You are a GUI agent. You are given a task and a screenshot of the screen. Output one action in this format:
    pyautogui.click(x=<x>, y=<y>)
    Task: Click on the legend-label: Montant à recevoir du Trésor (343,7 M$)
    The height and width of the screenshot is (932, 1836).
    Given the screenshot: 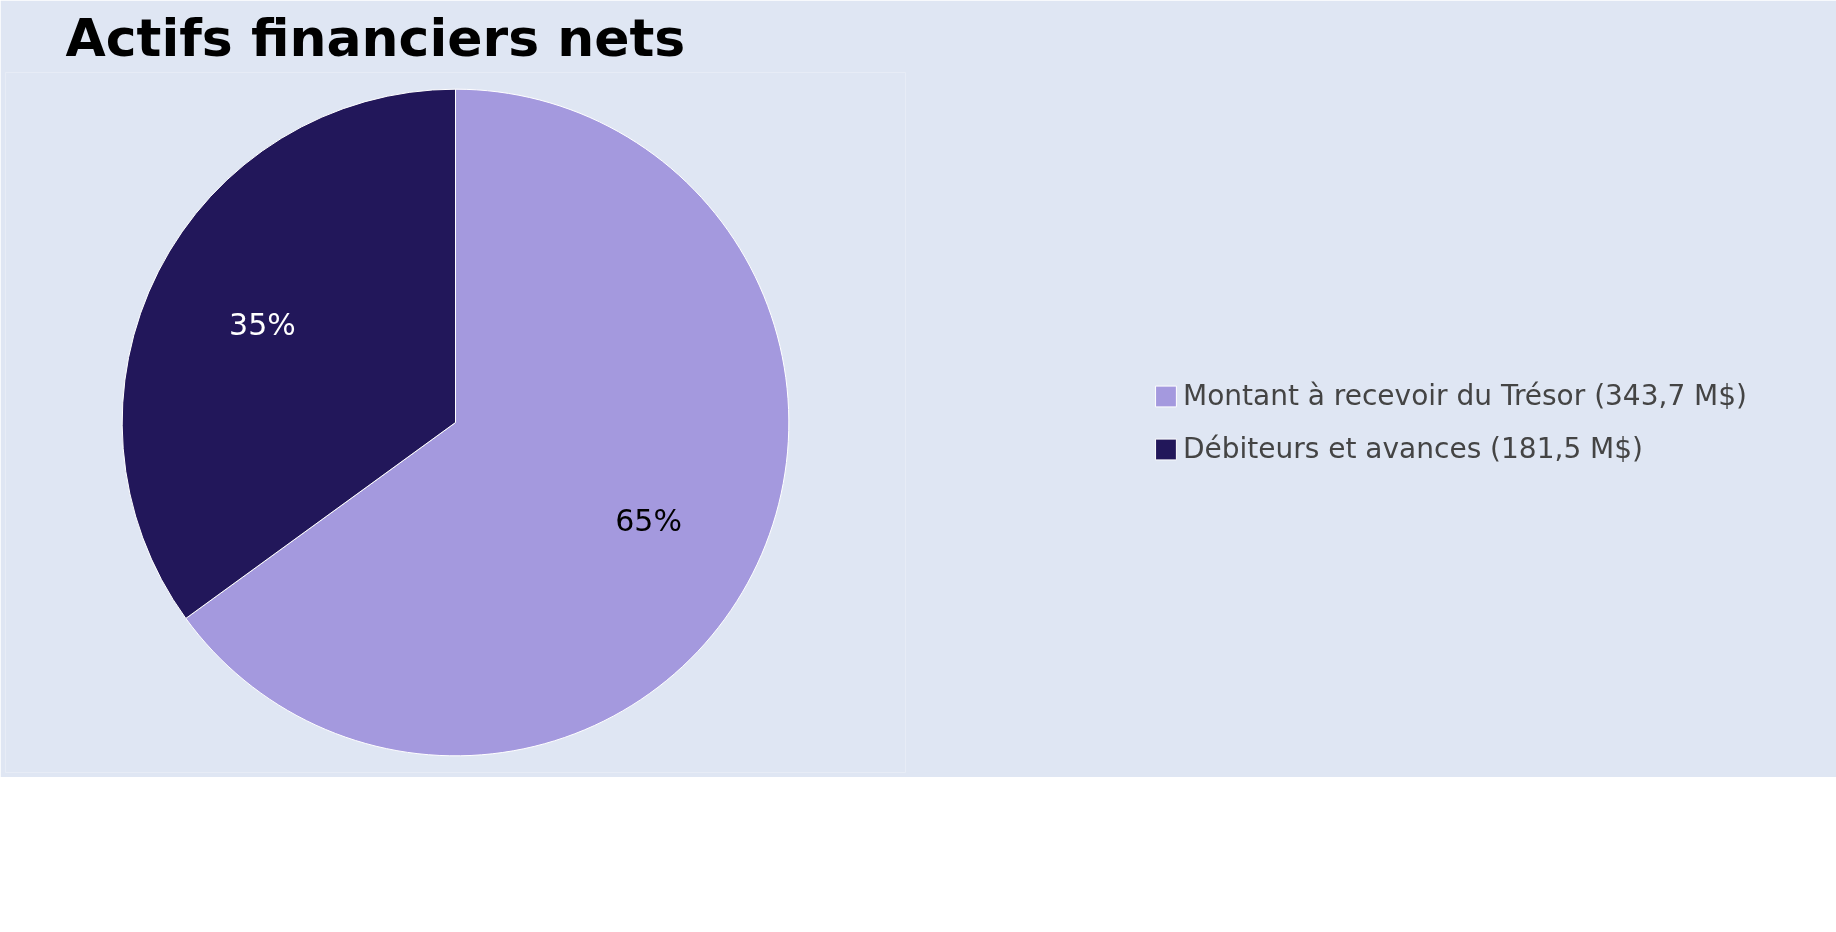 What is the action you would take?
    pyautogui.click(x=1465, y=395)
    